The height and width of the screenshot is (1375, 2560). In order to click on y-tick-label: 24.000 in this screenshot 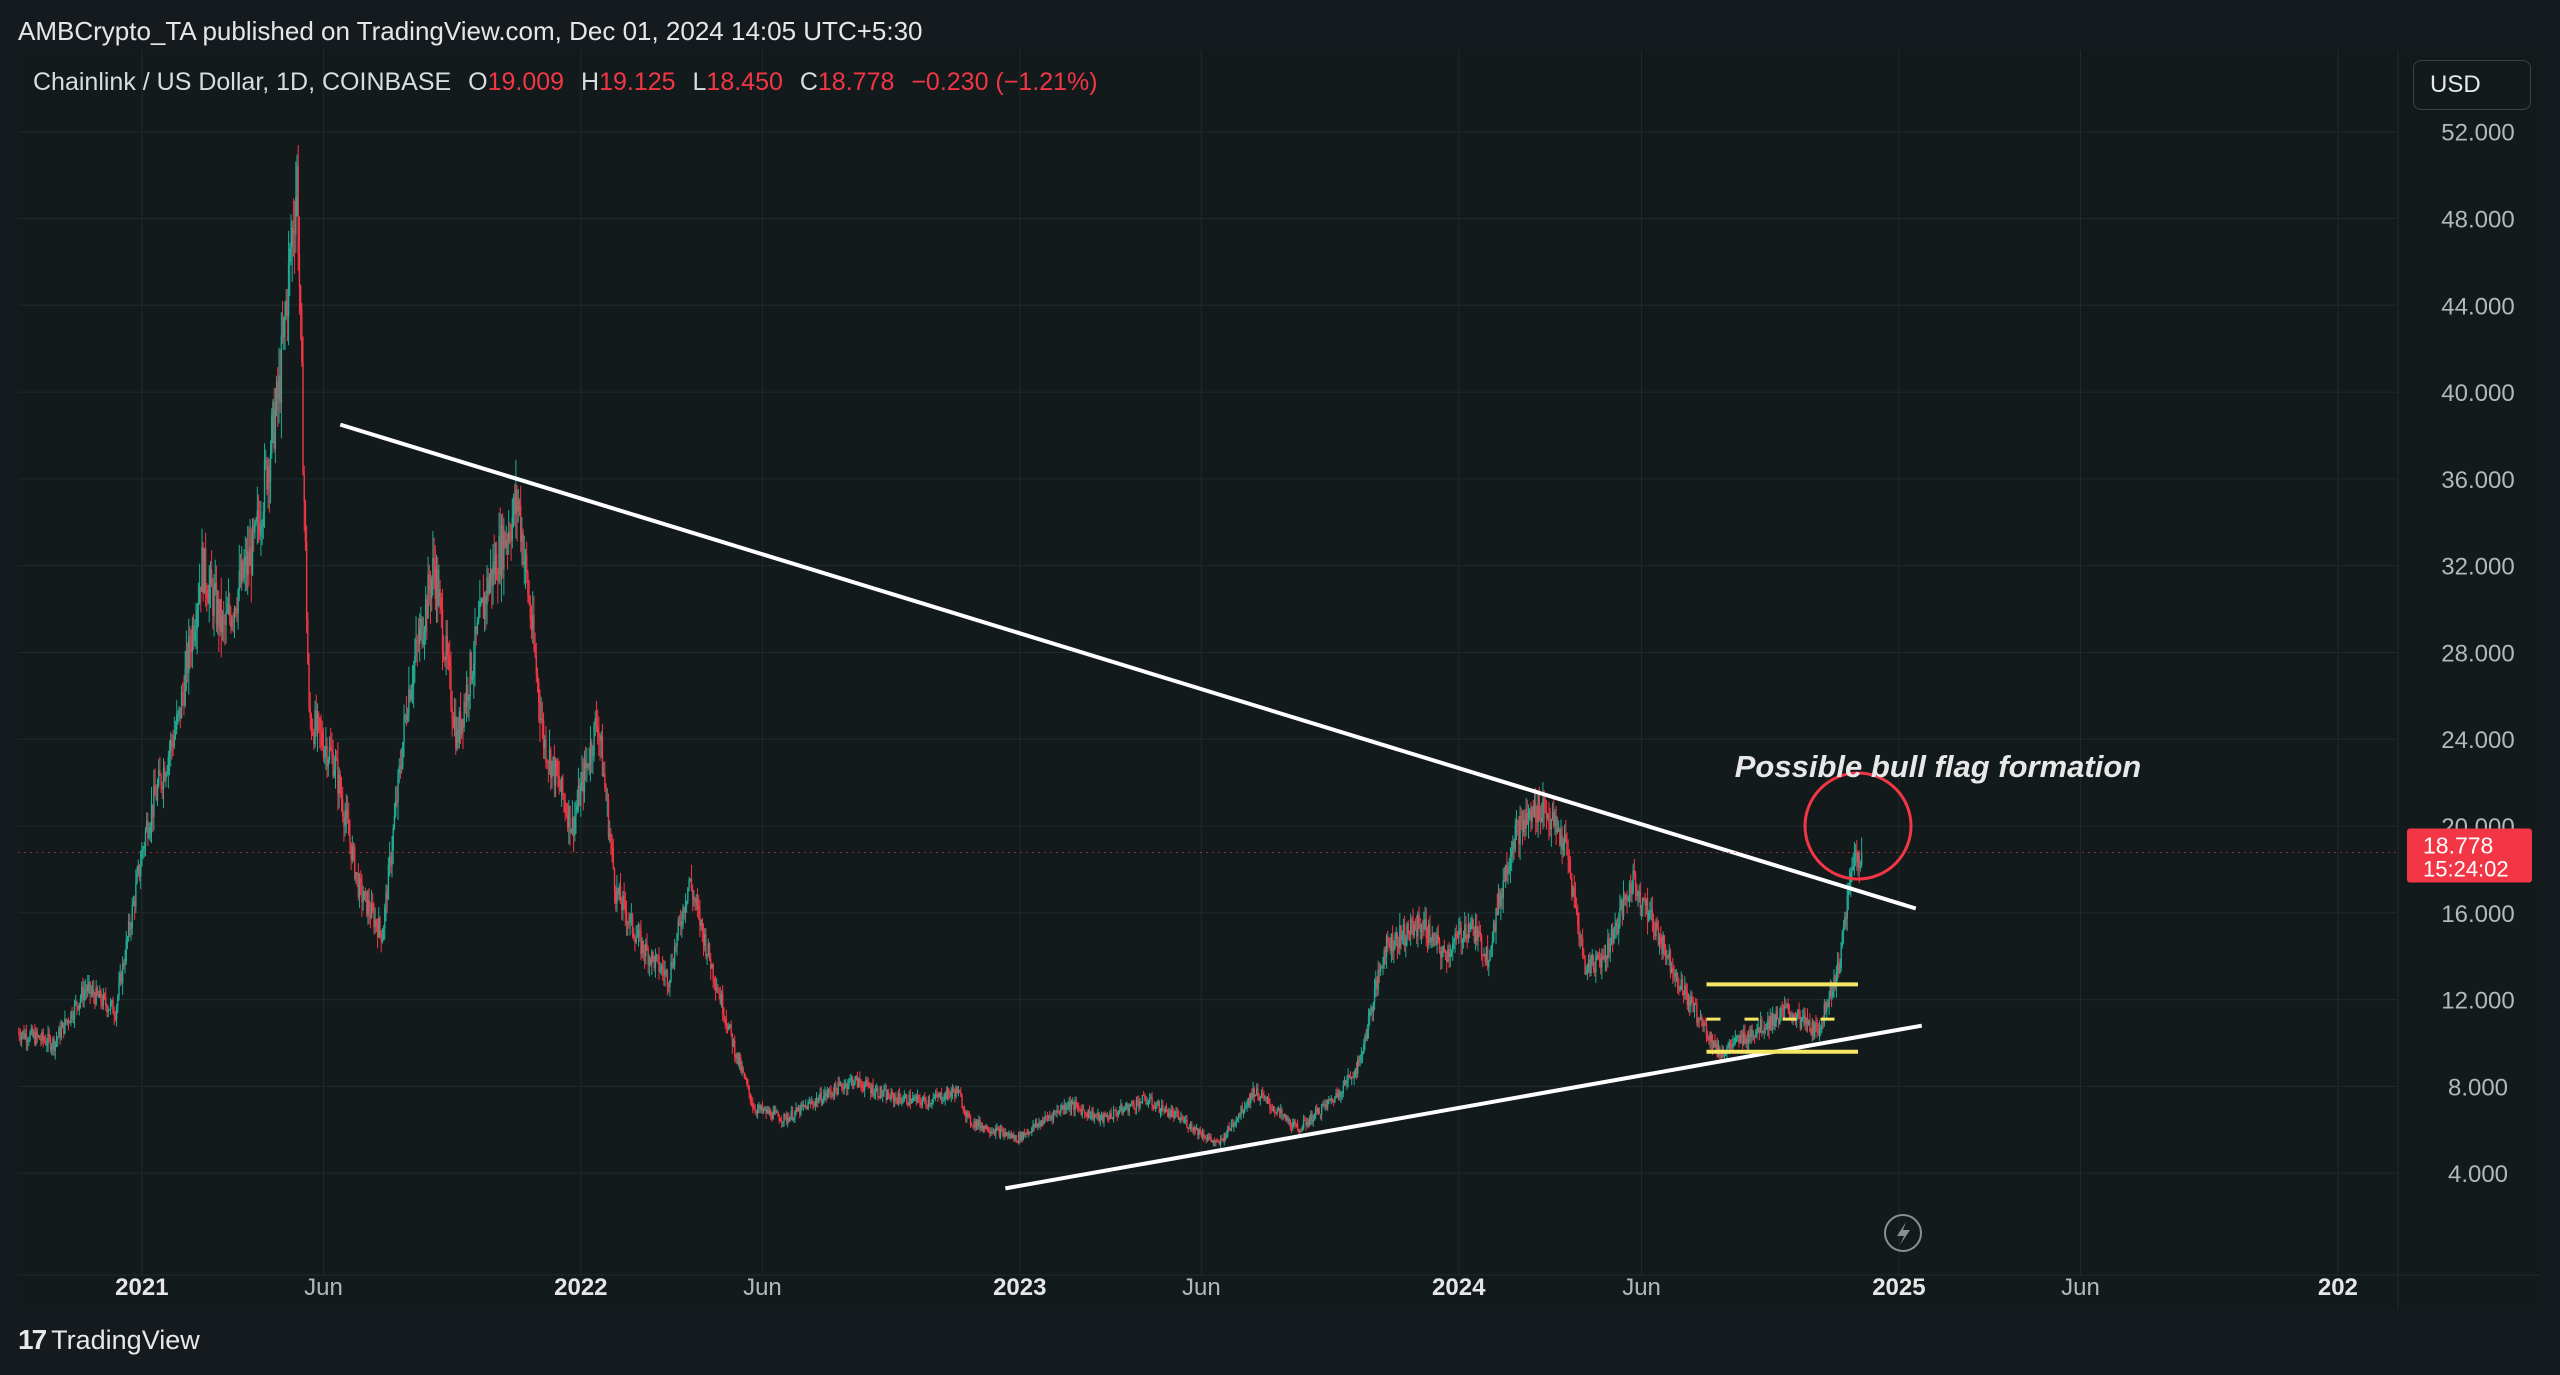, I will do `click(2477, 740)`.